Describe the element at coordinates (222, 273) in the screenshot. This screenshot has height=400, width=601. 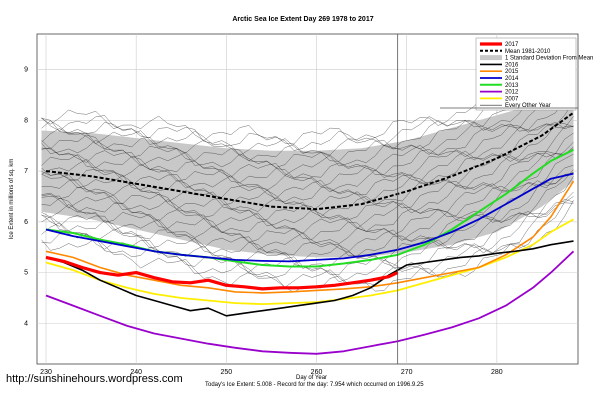
I see `series-line-2017` at that location.